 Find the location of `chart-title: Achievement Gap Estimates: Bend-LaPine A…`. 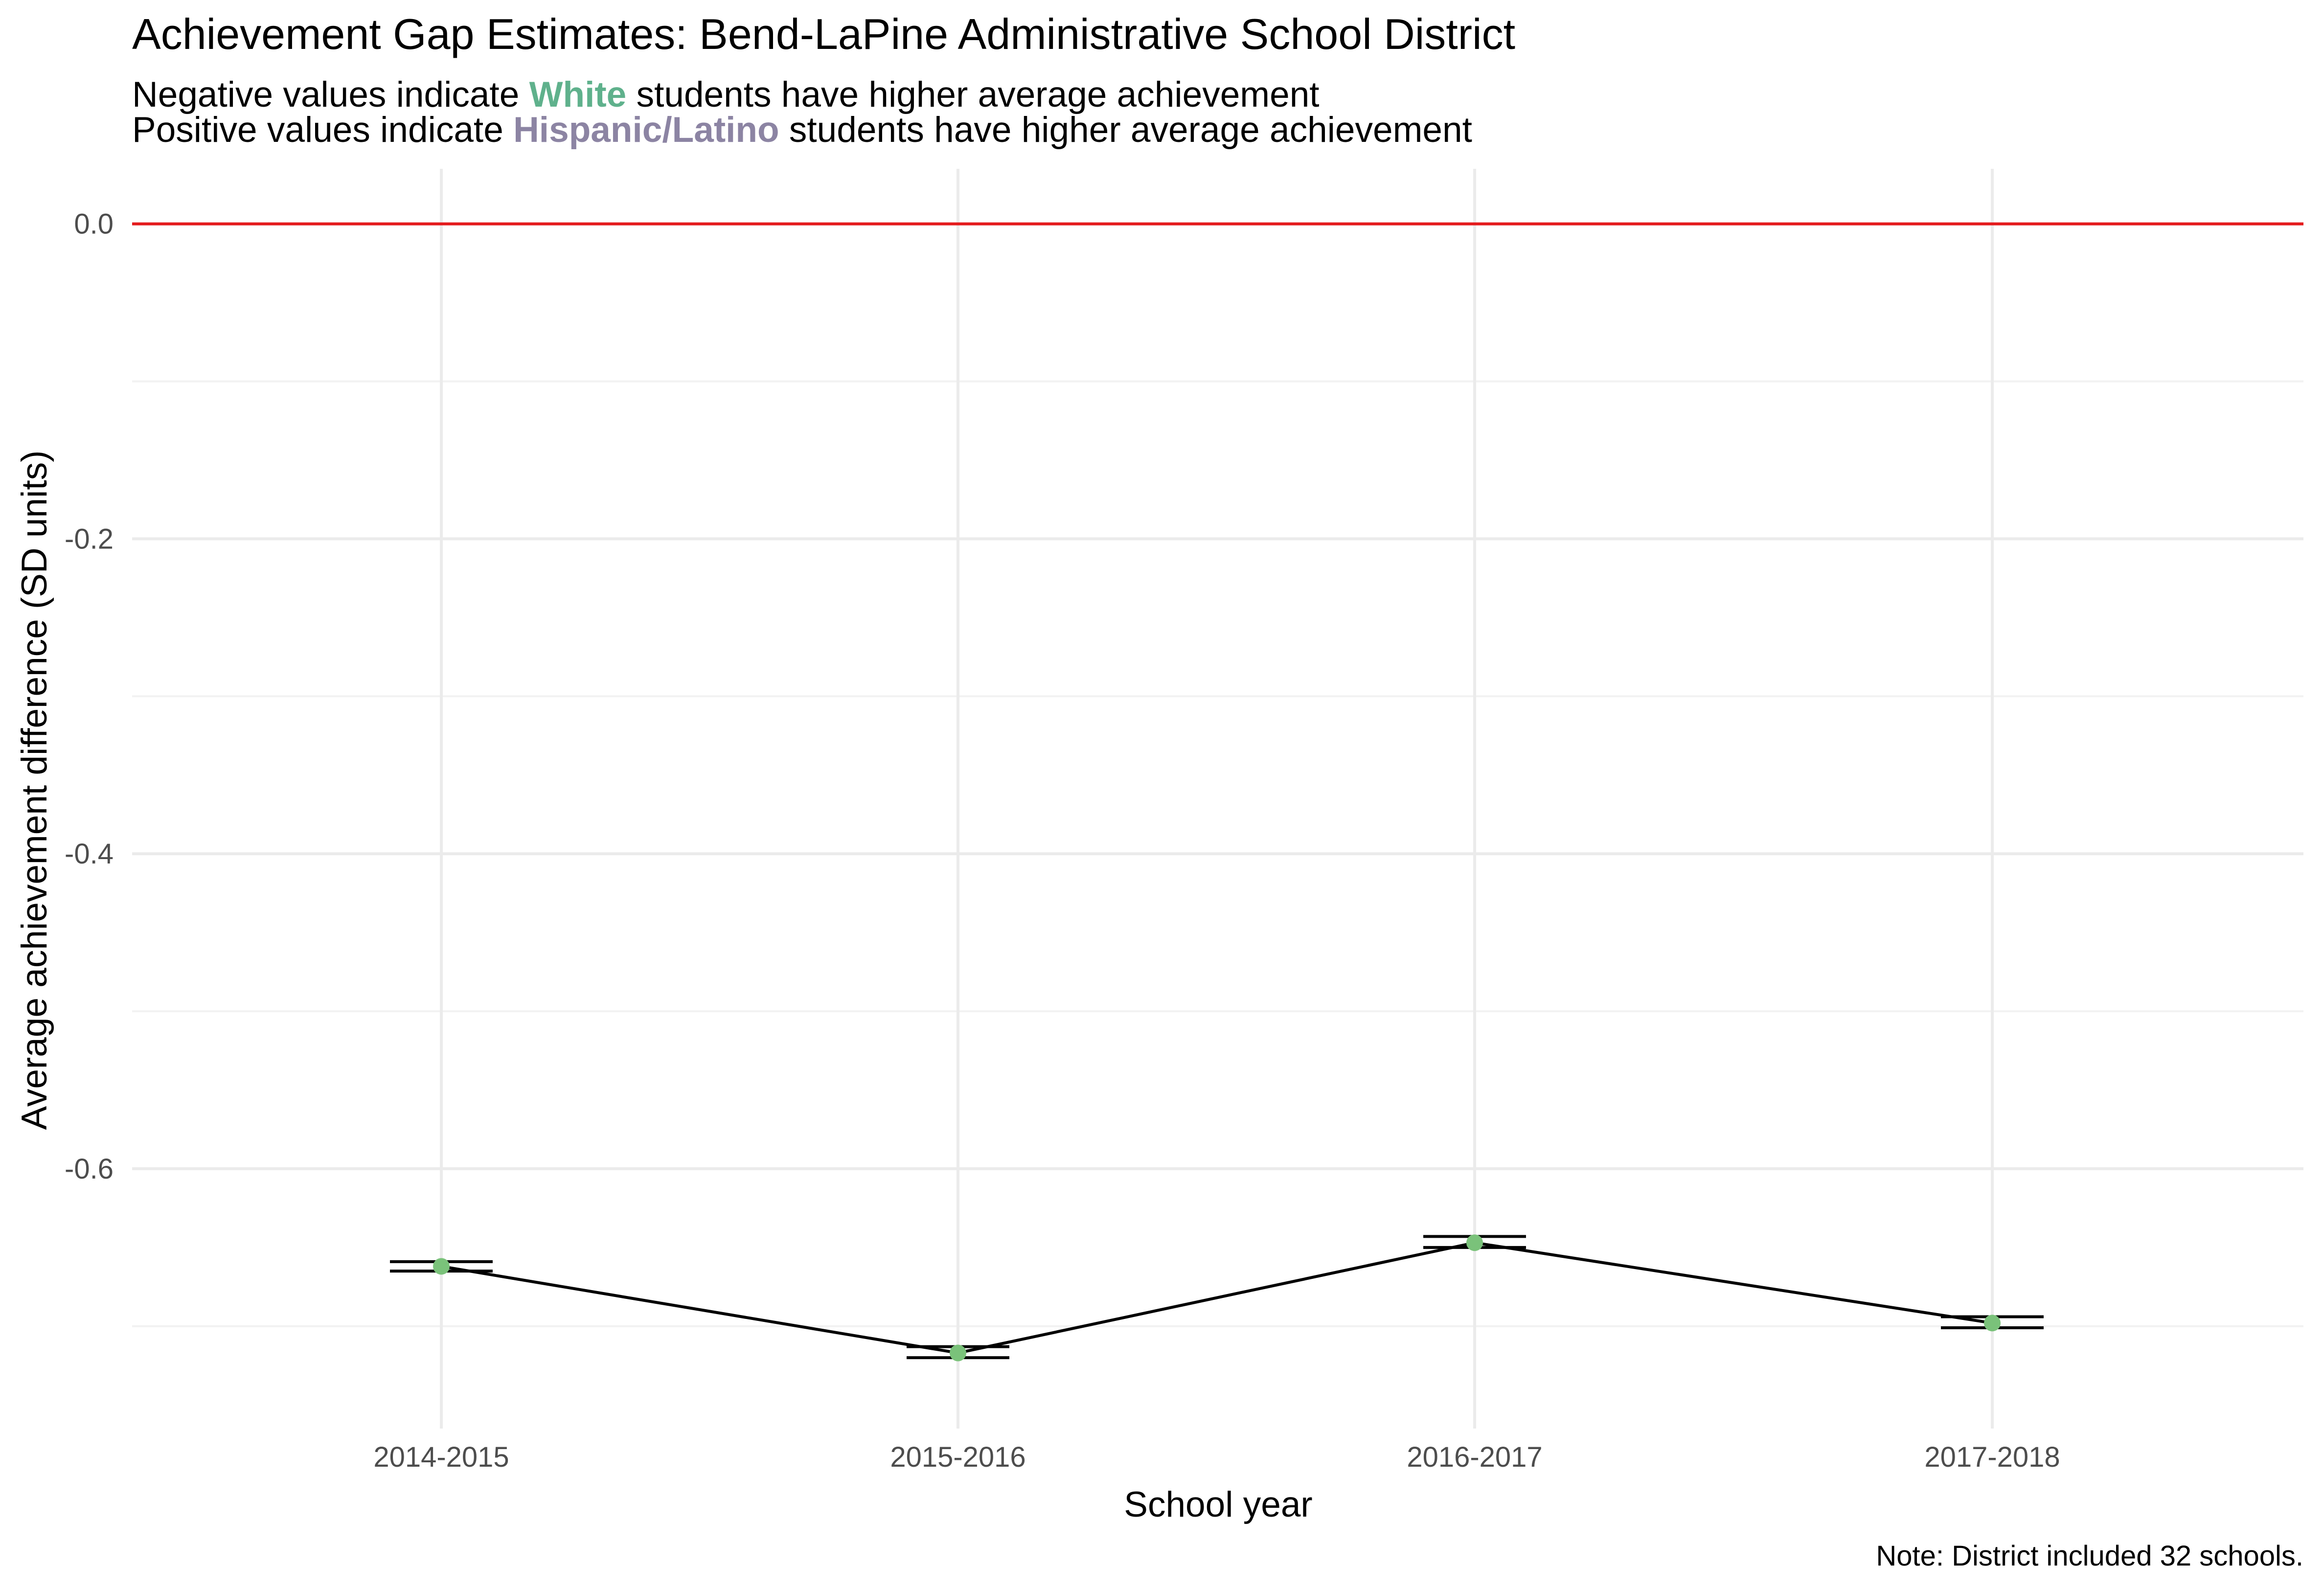

chart-title: Achievement Gap Estimates: Bend-LaPine A… is located at coordinates (823, 34).